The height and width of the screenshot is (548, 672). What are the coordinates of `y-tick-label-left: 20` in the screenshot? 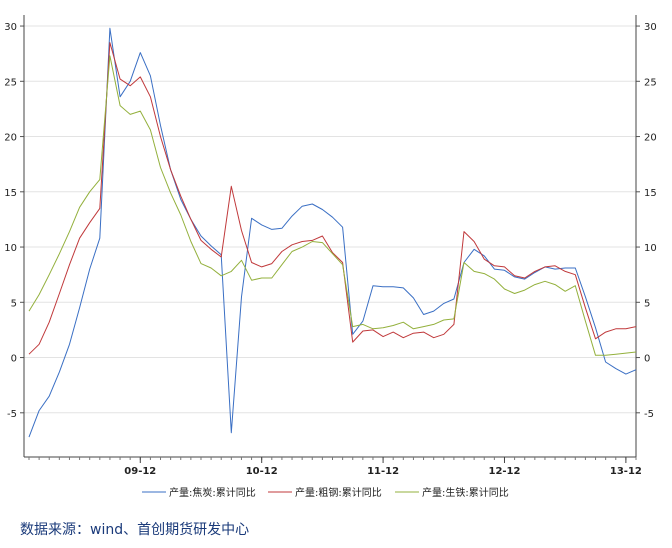 It's located at (10, 138).